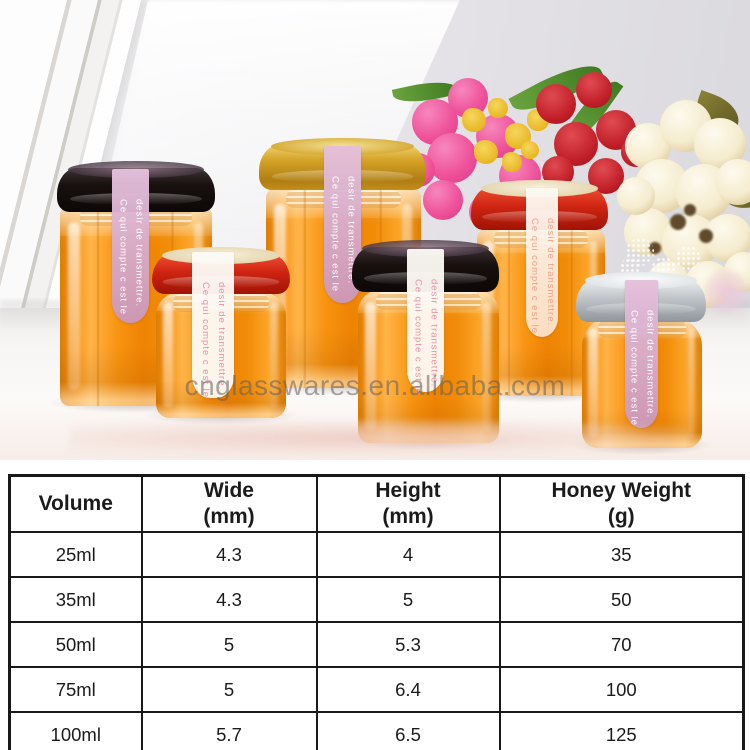  I want to click on spec-cell: 5.3, so click(408, 644).